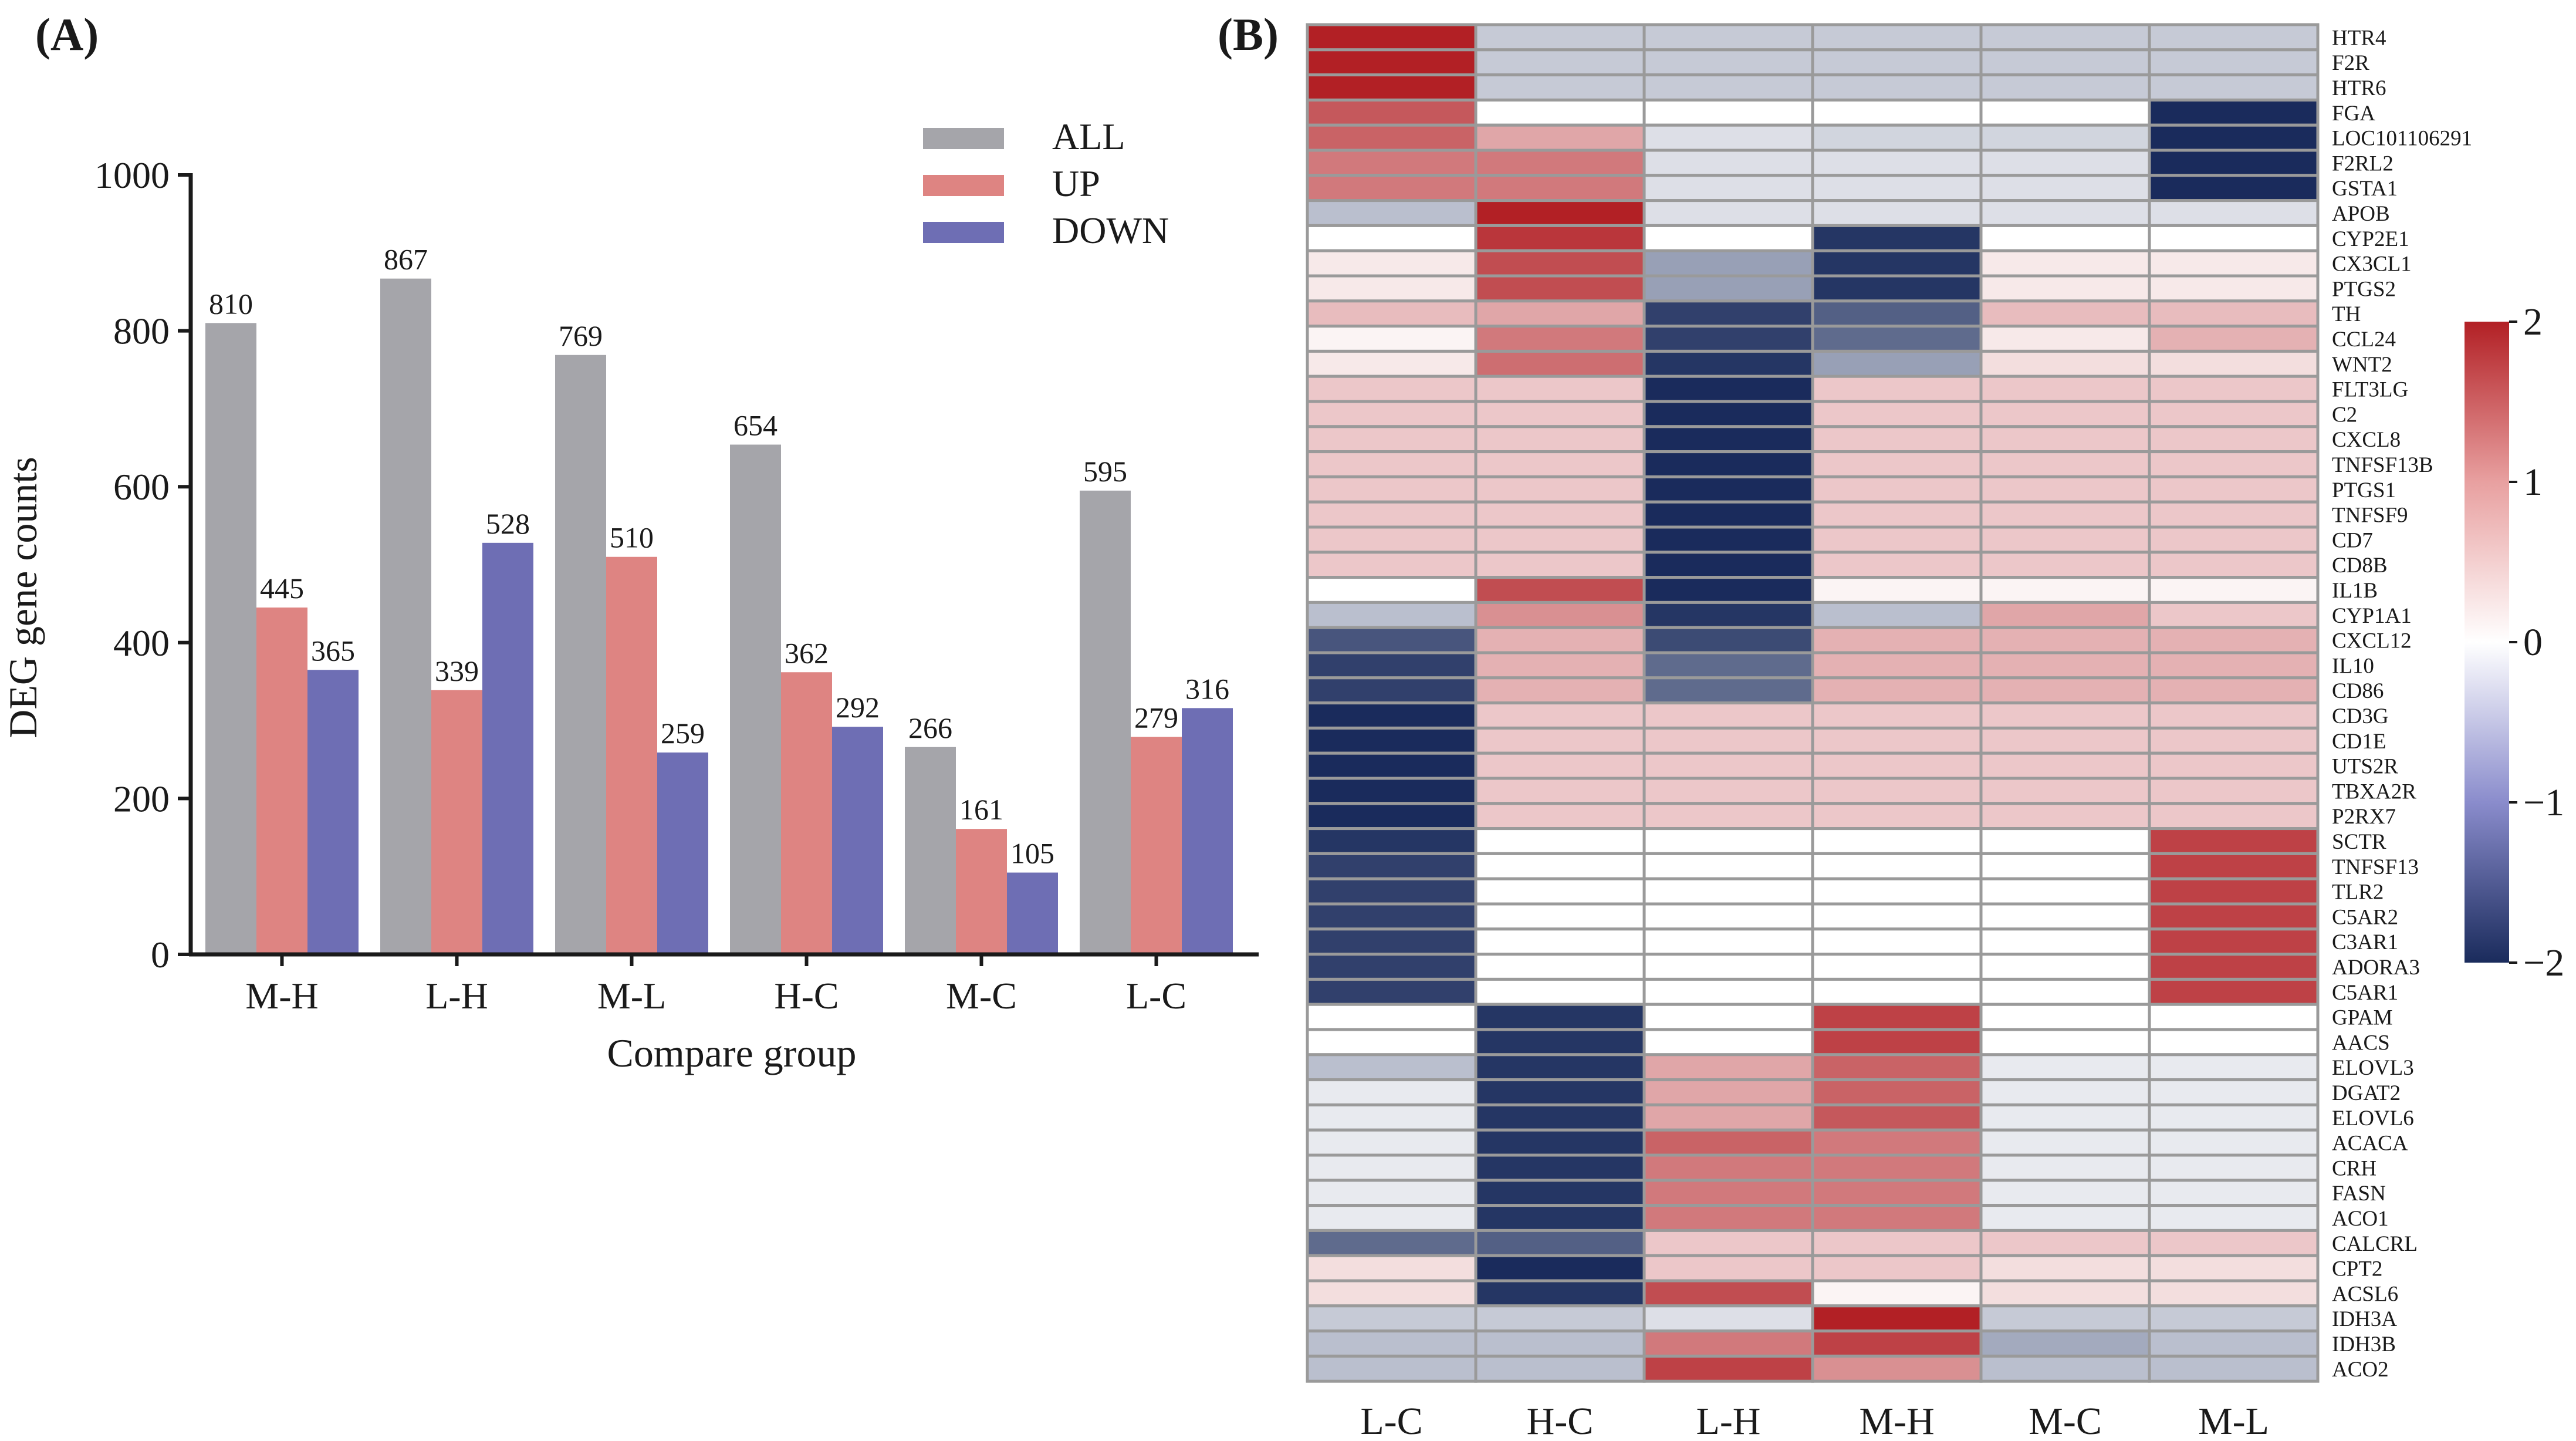  I want to click on heat-cell-tnfsf13b-h-c, so click(1560, 464).